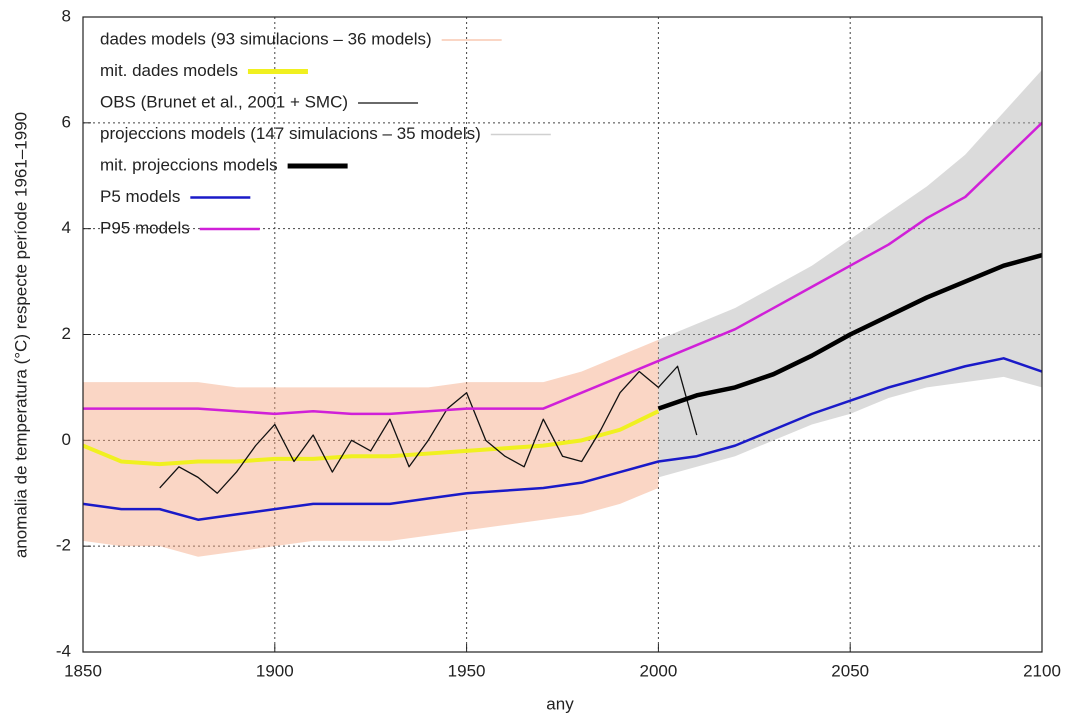 This screenshot has height=718, width=1073. What do you see at coordinates (66, 121) in the screenshot?
I see `y-tick-label: 6` at bounding box center [66, 121].